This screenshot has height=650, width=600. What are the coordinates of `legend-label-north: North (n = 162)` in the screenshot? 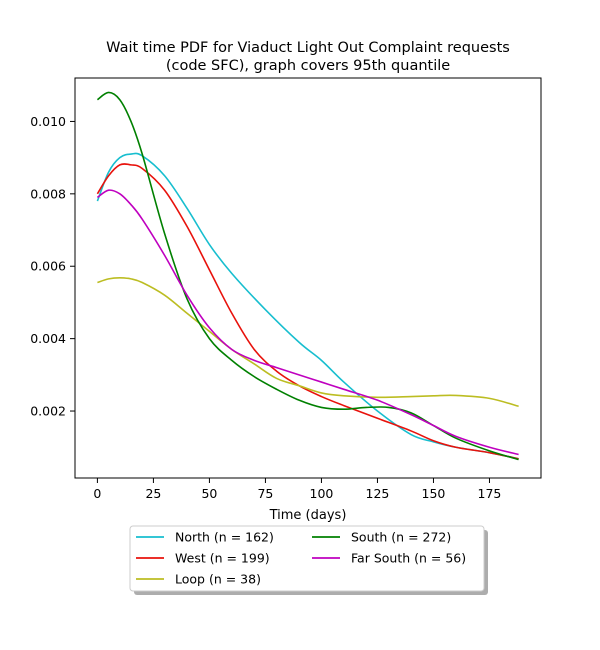 It's located at (224, 537).